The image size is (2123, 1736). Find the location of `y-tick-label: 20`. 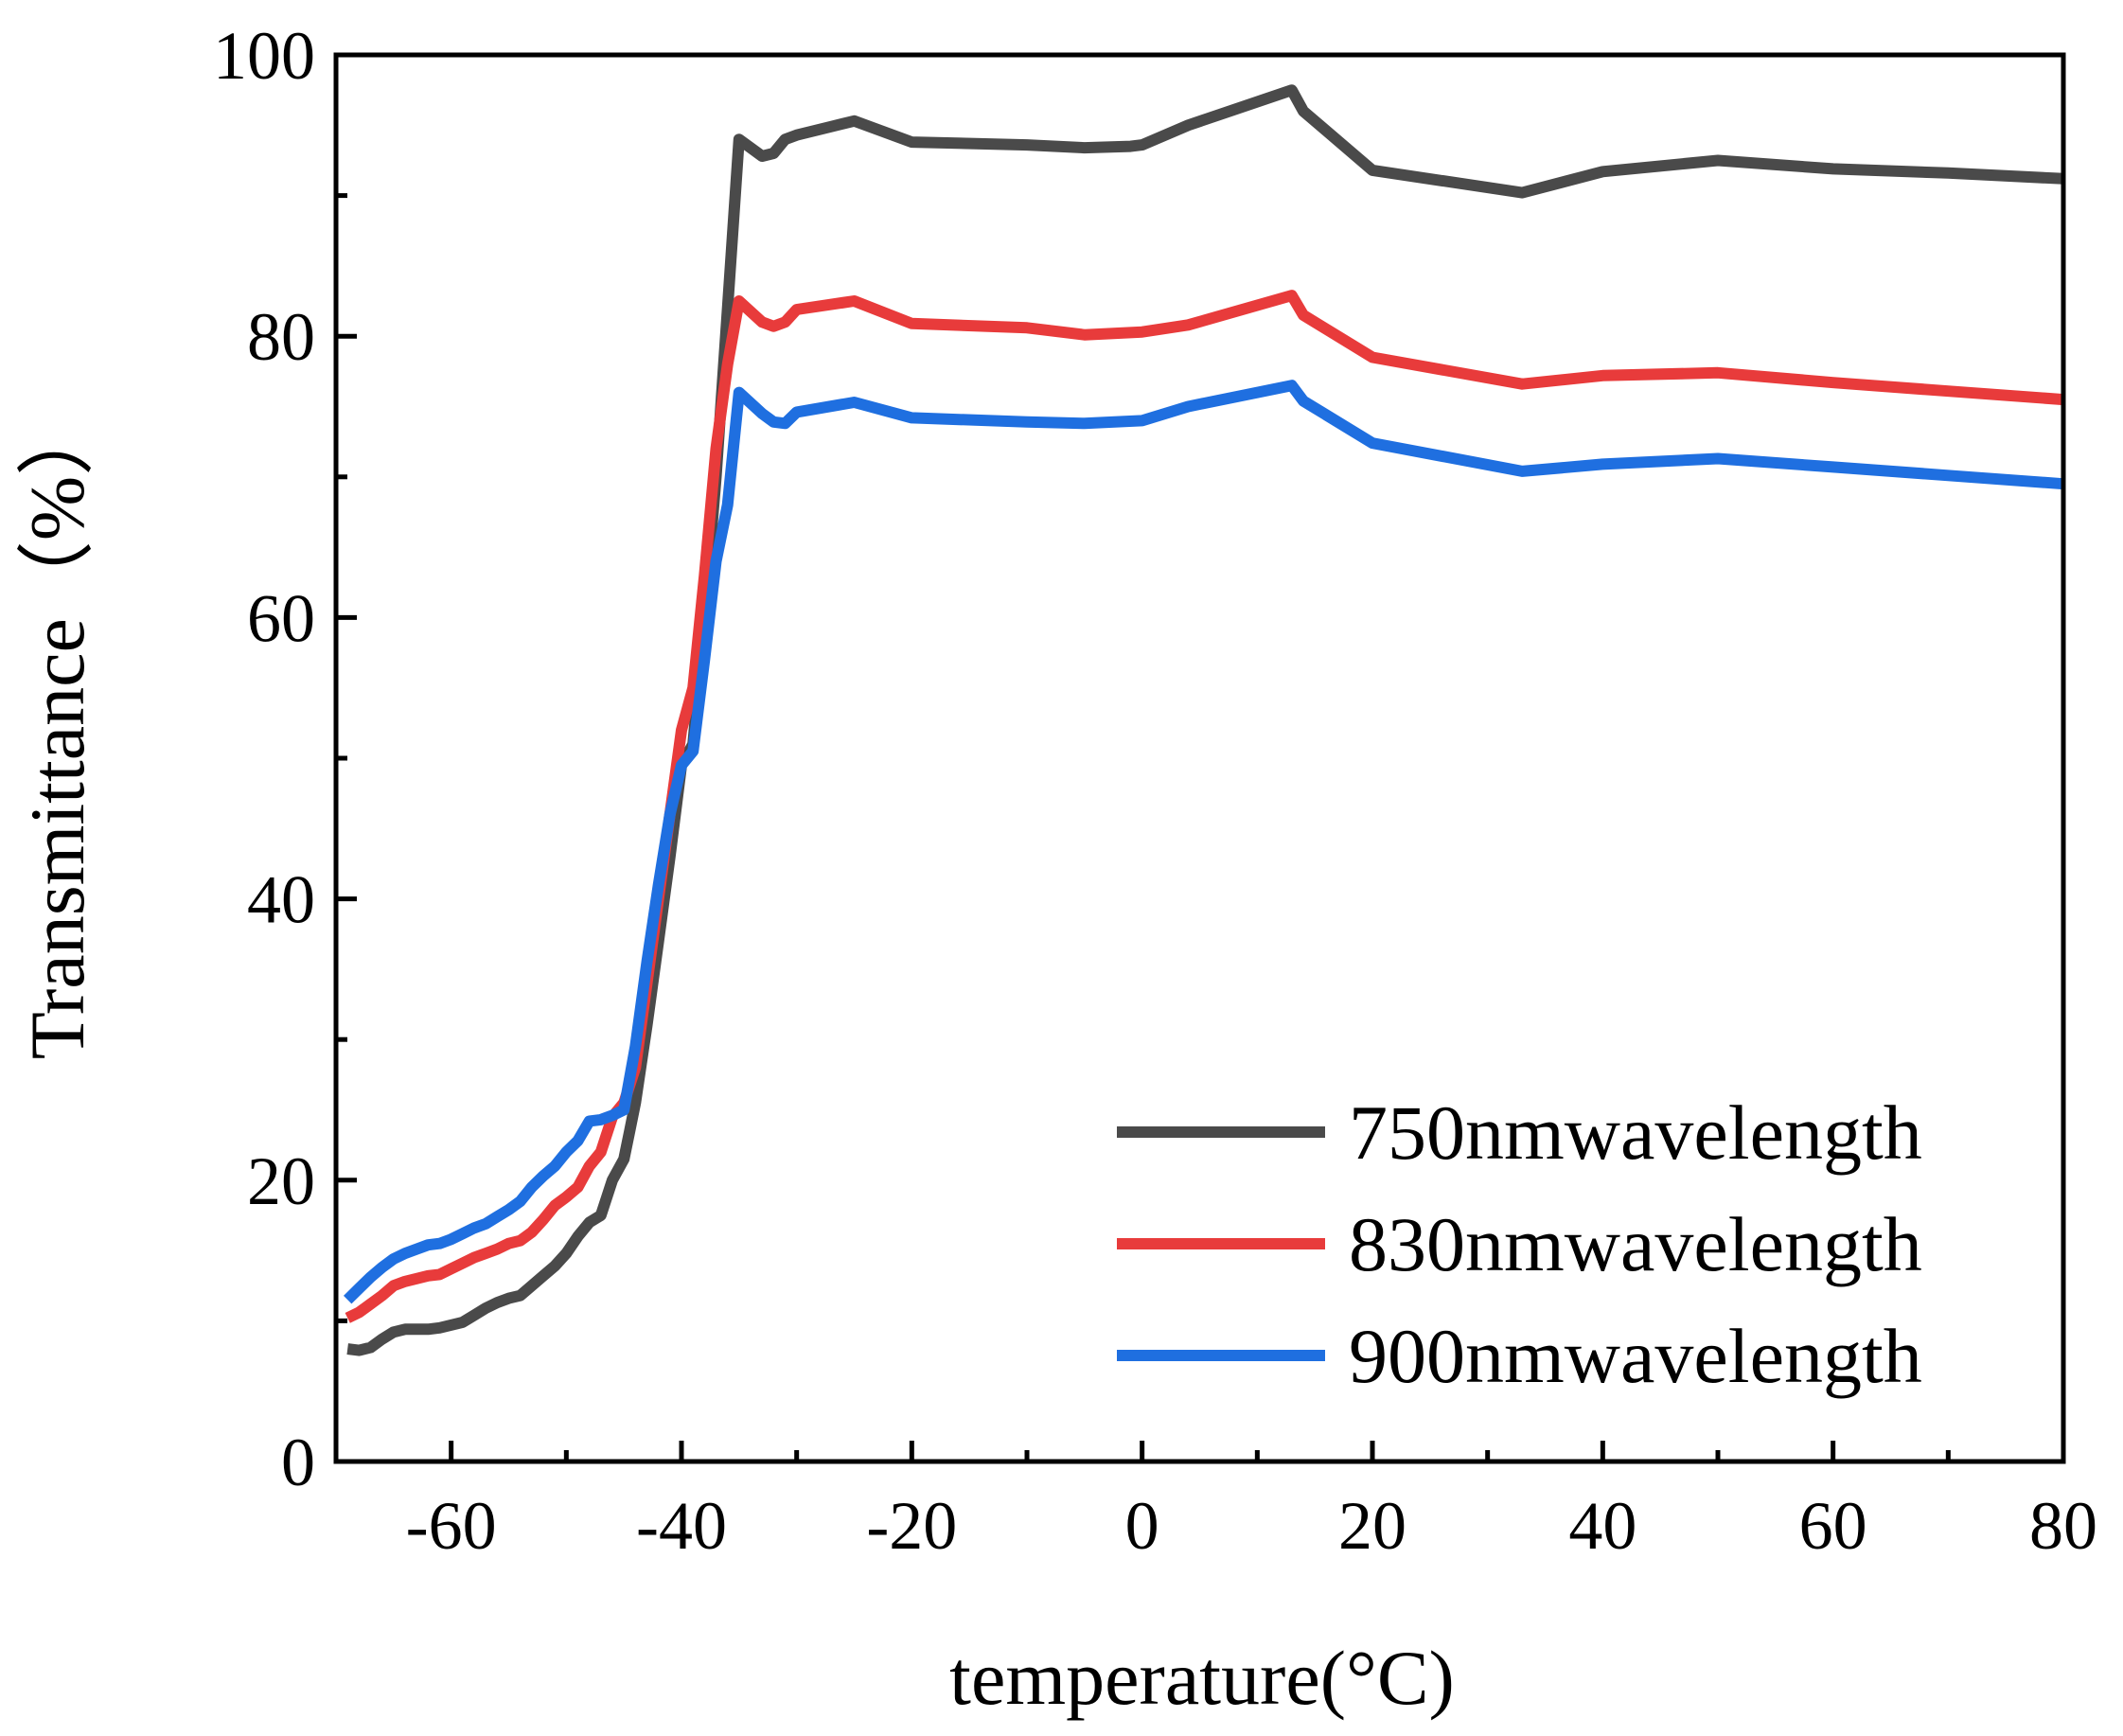

y-tick-label: 20 is located at coordinates (281, 1181).